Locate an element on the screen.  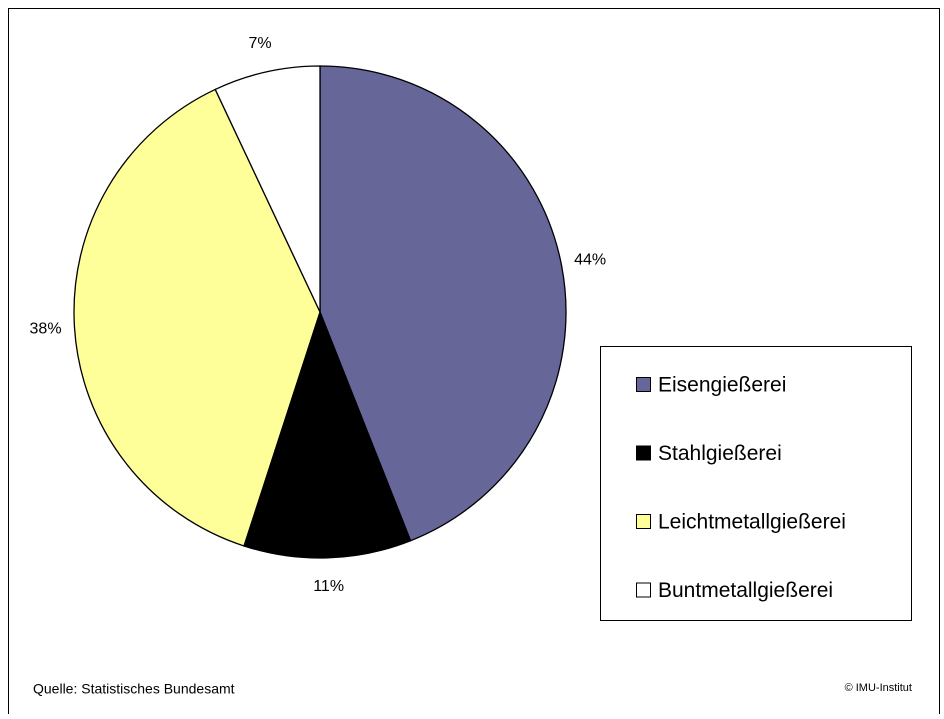
legend-label: Buntmetallgießerei is located at coordinates (745, 590).